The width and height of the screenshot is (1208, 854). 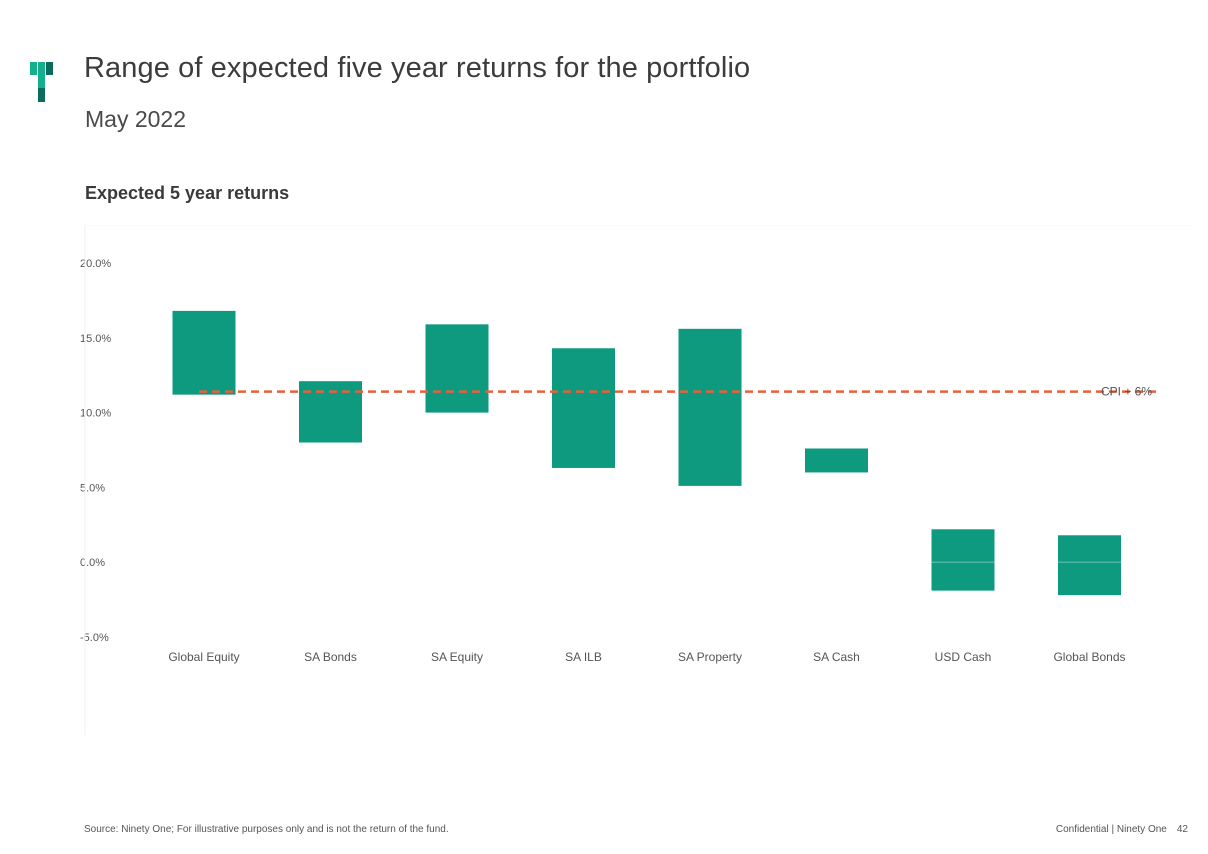 What do you see at coordinates (1126, 392) in the screenshot?
I see `cpi-reference-label: CPI + 6%` at bounding box center [1126, 392].